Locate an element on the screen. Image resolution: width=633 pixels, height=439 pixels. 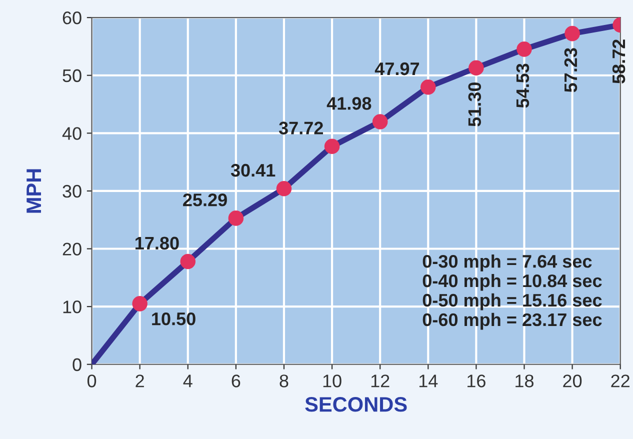
x-tick-label: 2 is located at coordinates (140, 381).